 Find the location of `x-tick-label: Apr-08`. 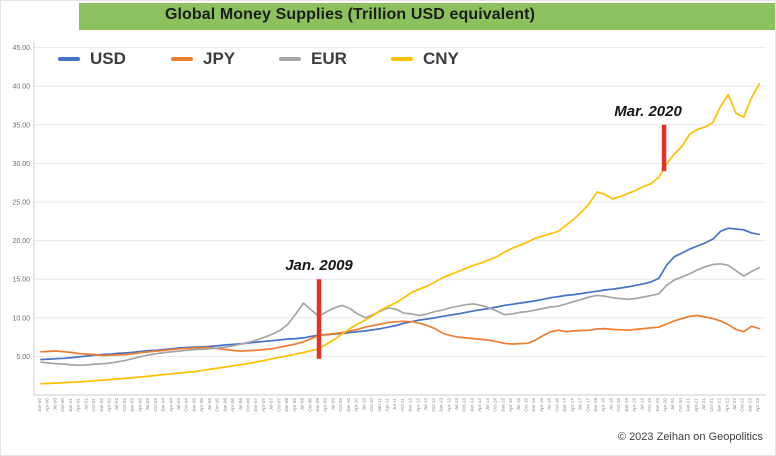

x-tick-label: Apr-08 is located at coordinates (294, 405).